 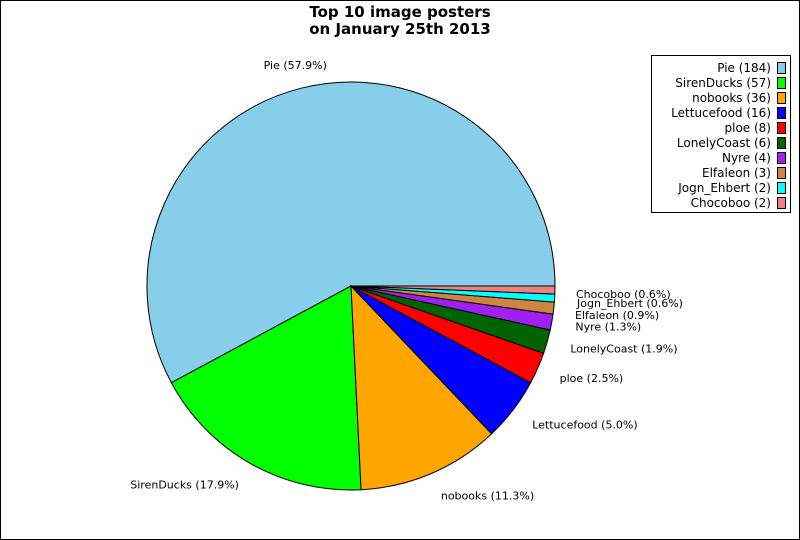 I want to click on legend-item-elfaleon: Elfaleon (3), so click(x=744, y=172).